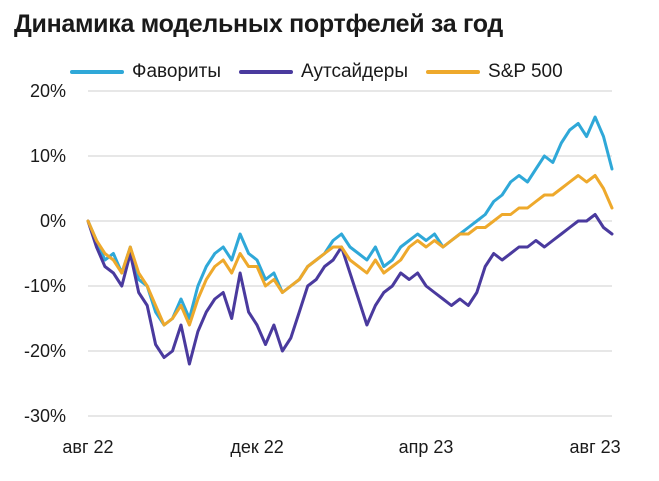 The image size is (659, 481). I want to click on x-axis-tick-labels: авг 22 дек 22 апр 23 авг 23, so click(341, 447).